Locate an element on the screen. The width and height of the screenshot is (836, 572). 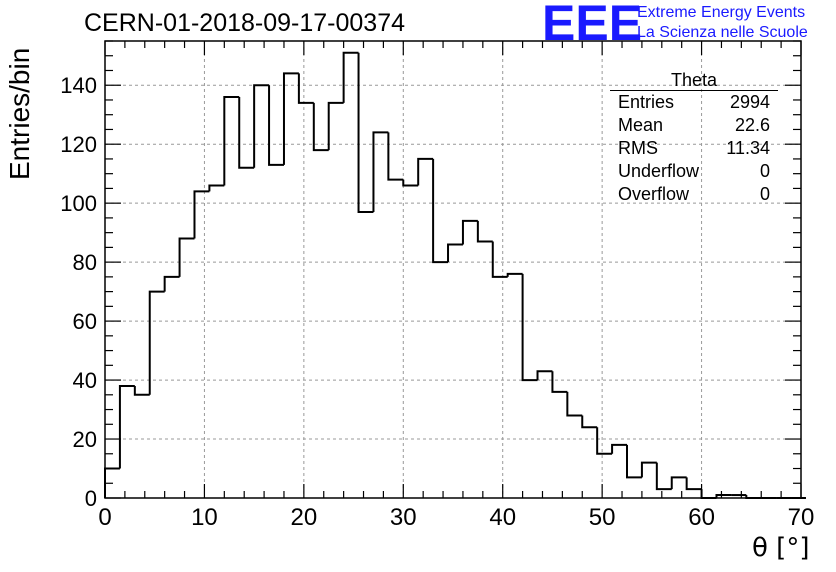
stats-label: Entries is located at coordinates (646, 102).